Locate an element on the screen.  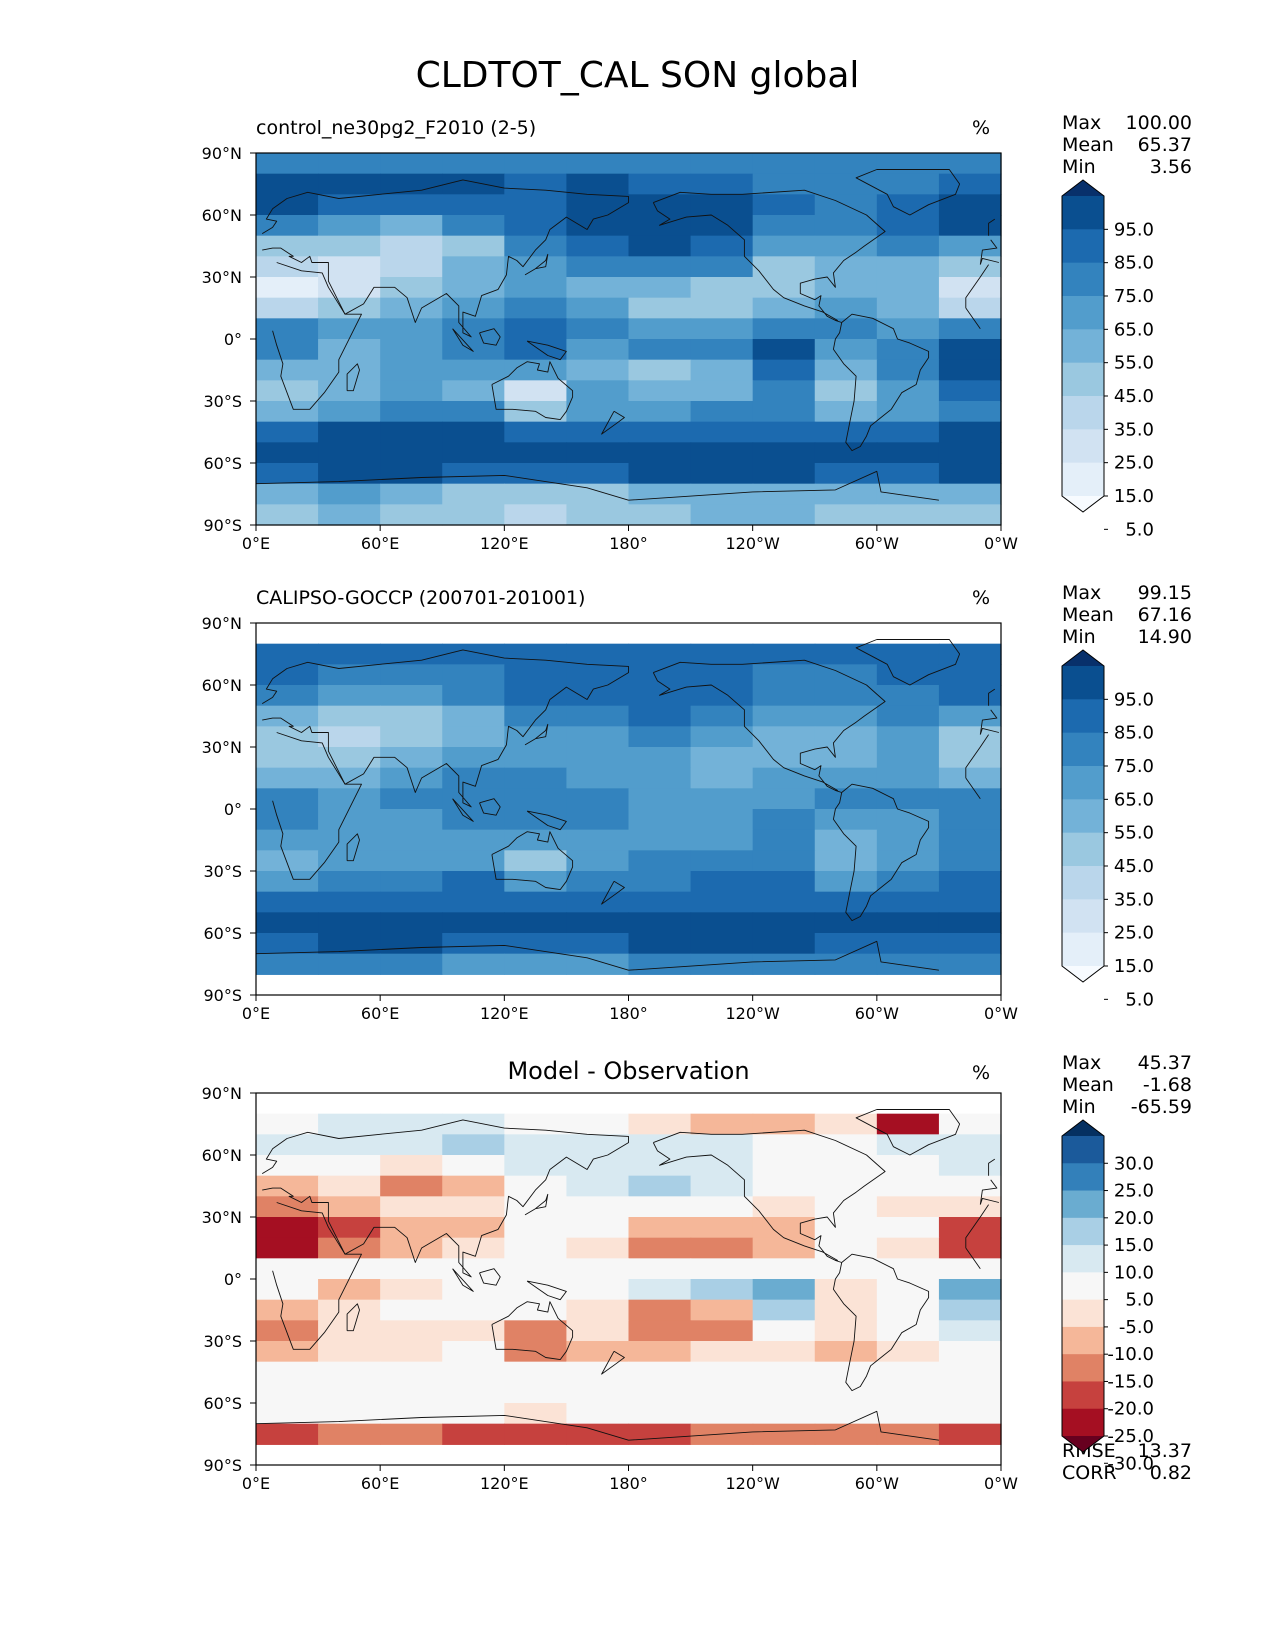
colorbar-label: 25.0 is located at coordinates (1134, 463).